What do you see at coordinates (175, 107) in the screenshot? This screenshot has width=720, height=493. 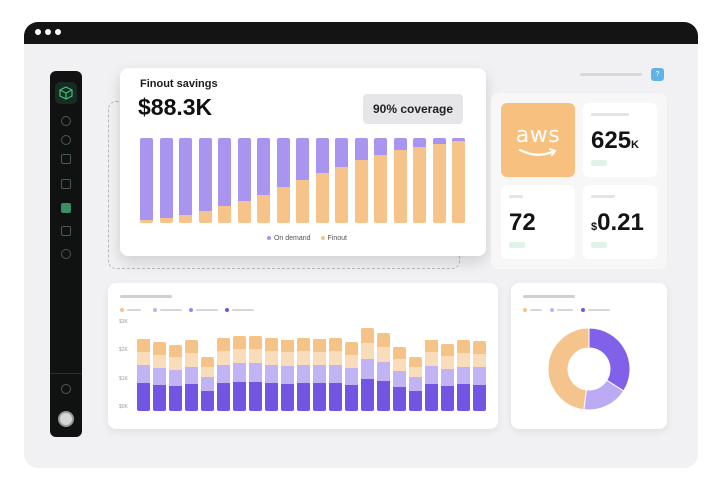 I see `savings-value: $88.3K` at bounding box center [175, 107].